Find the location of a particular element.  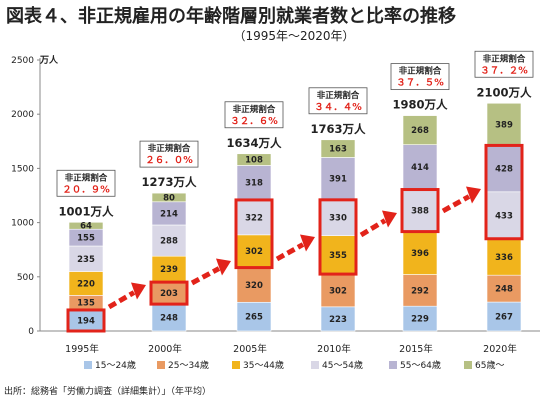

y-tick-label: 0 is located at coordinates (31, 332).